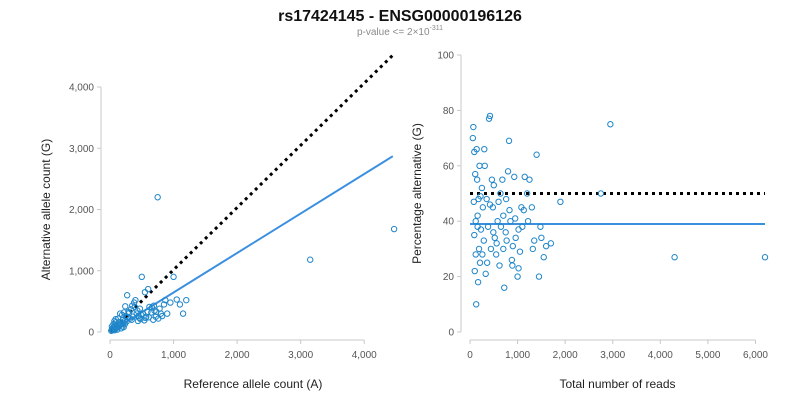  I want to click on y-tick-label: 20, so click(449, 277).